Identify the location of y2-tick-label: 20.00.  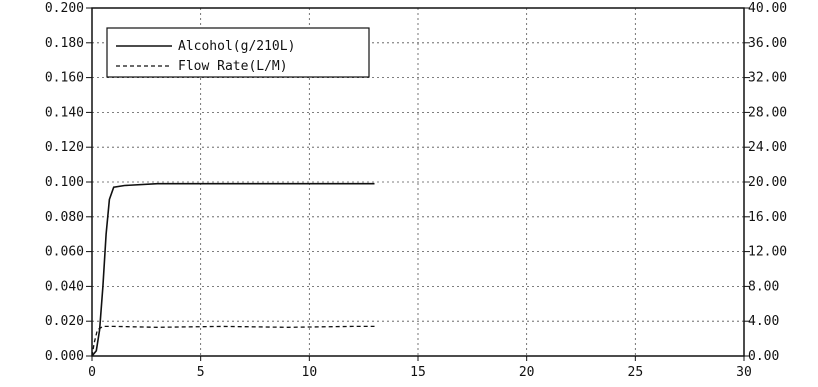
(767, 182).